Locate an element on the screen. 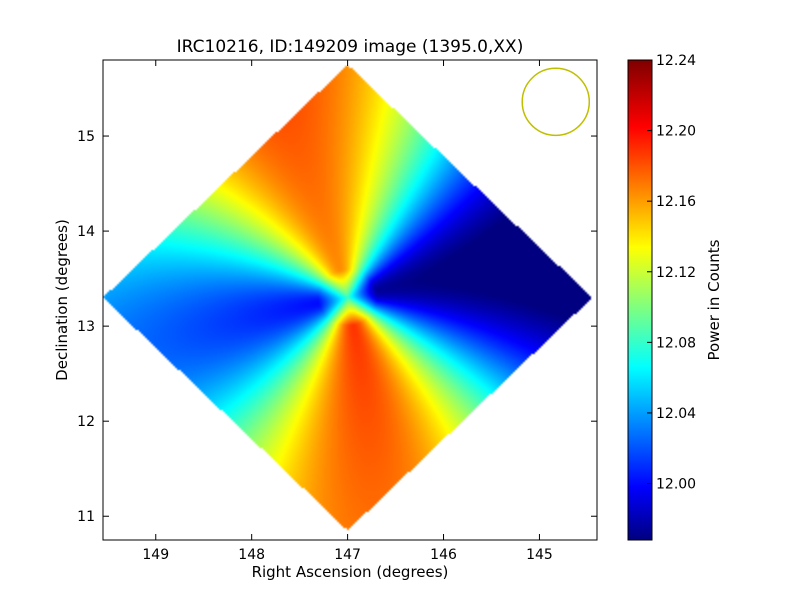 This screenshot has height=600, width=800. colorbar-tick-label: 12.12 is located at coordinates (676, 273).